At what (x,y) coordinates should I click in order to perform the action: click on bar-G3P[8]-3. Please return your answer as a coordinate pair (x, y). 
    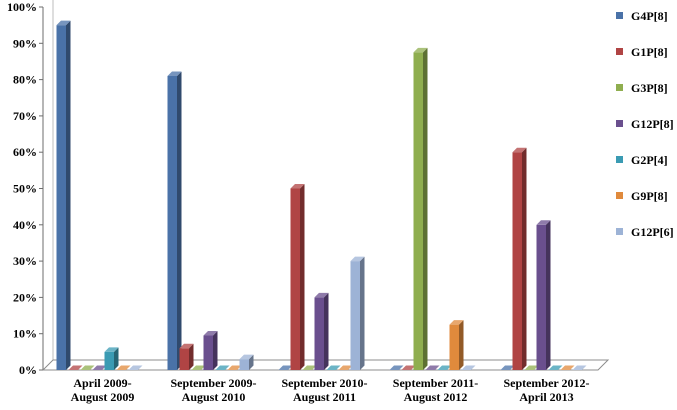
    Looking at the image, I should click on (420, 208).